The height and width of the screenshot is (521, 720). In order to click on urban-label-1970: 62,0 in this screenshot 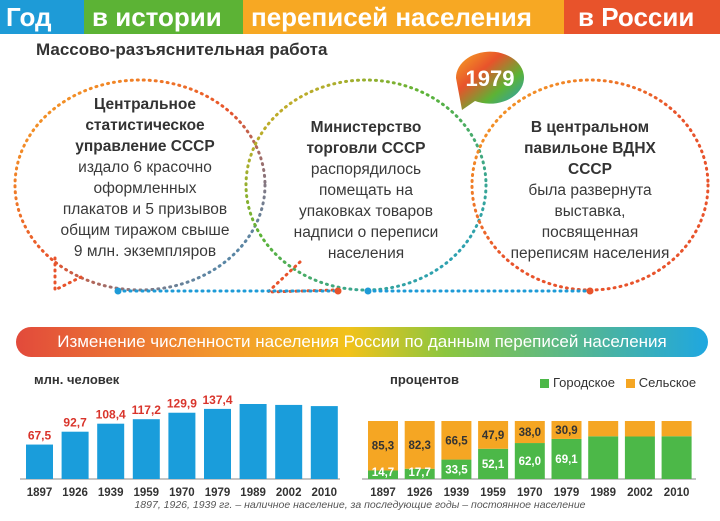, I will do `click(530, 462)`.